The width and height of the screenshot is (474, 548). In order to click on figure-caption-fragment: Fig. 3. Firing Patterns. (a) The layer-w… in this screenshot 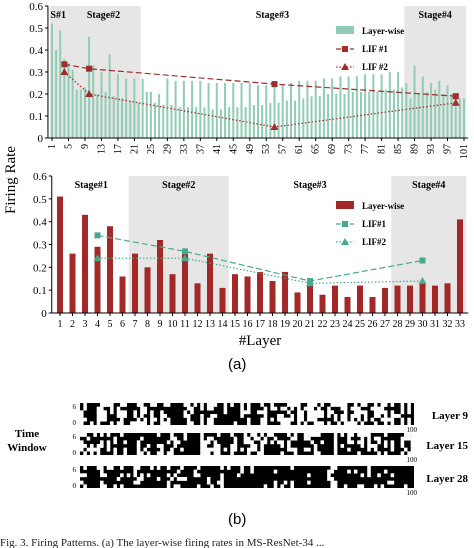, I will do `click(162, 543)`.